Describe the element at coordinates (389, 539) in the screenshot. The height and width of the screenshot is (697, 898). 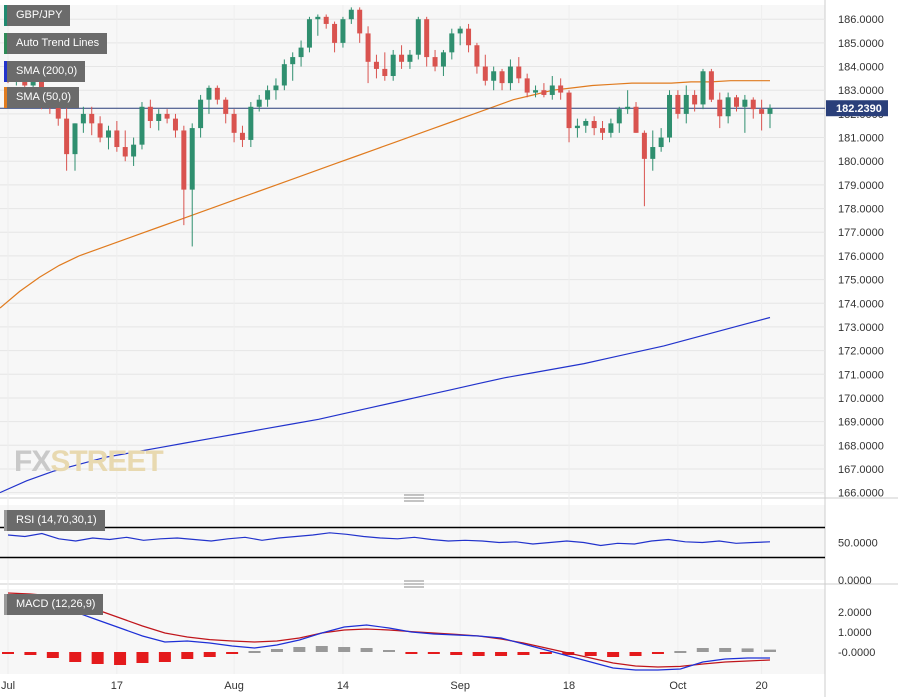
I see `rsi-line` at that location.